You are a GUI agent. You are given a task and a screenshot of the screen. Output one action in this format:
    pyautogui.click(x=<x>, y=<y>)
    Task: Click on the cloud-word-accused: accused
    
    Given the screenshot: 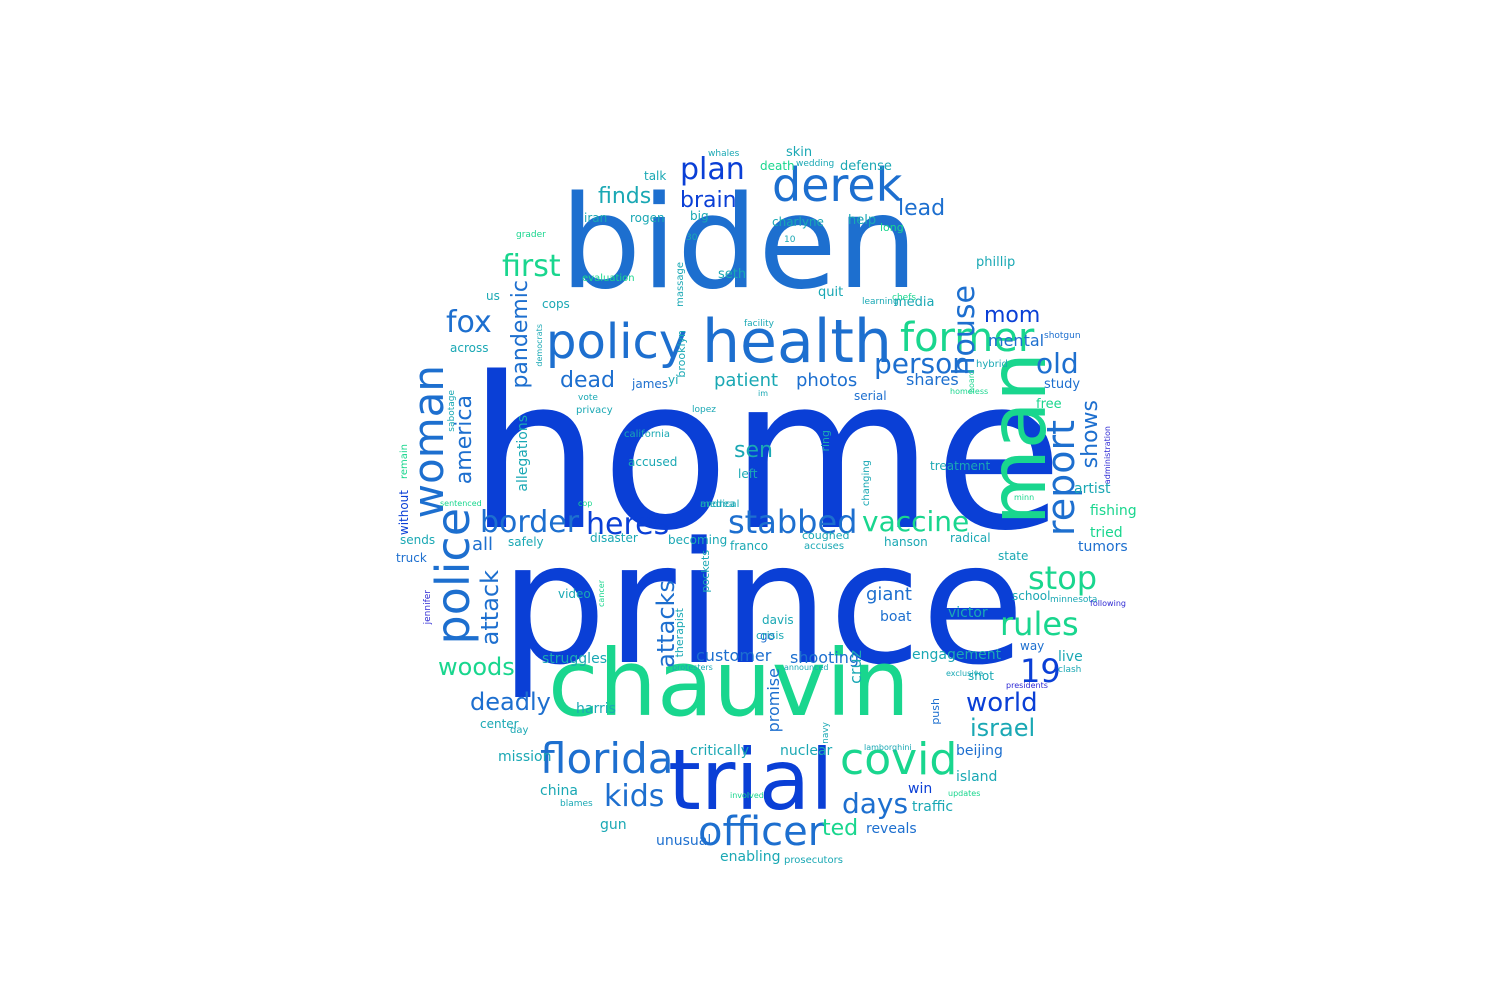 What is the action you would take?
    pyautogui.click(x=653, y=462)
    